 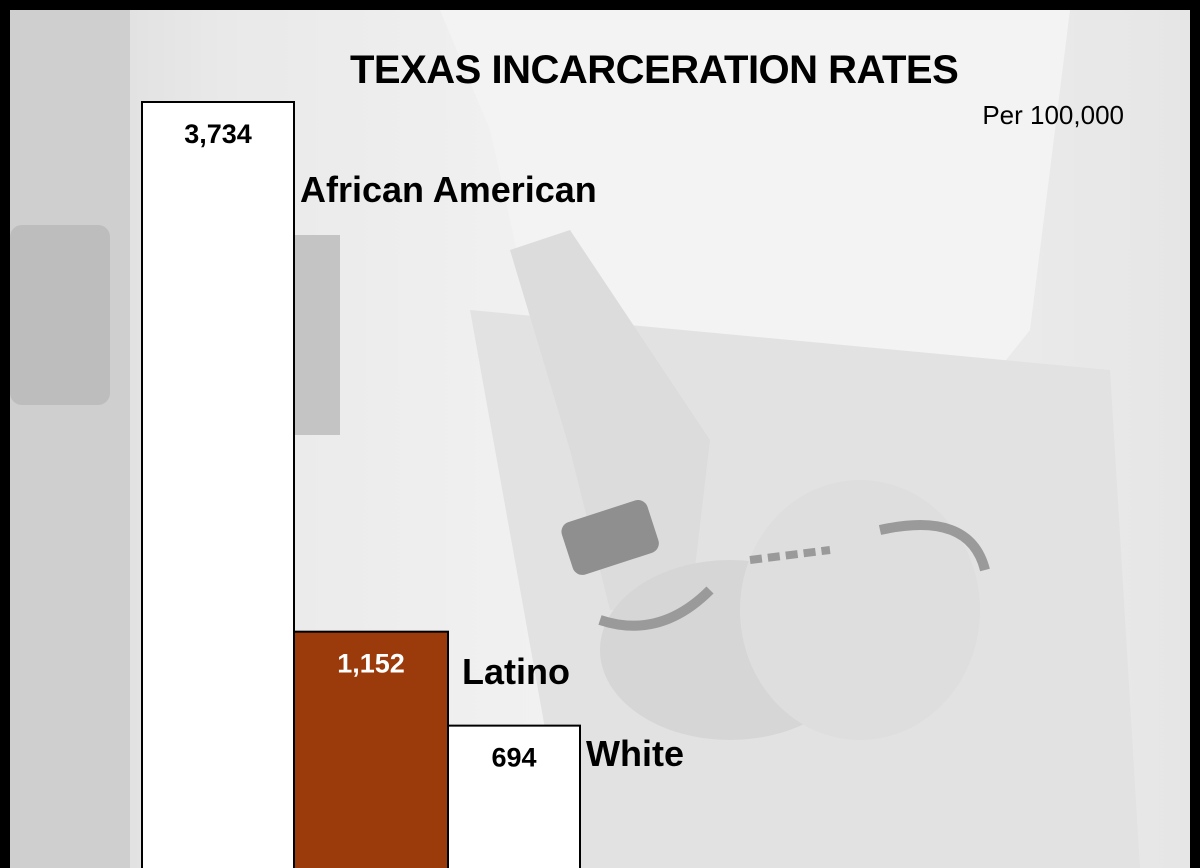 I want to click on bar-white, so click(x=514, y=796).